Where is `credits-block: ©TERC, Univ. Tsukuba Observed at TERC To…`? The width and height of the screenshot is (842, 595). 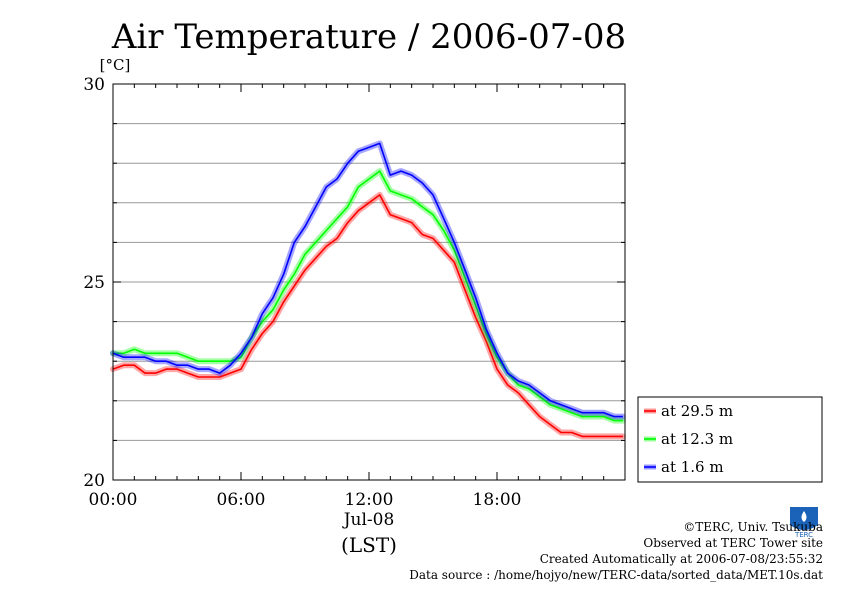
credits-block: ©TERC, Univ. Tsukuba Observed at TERC To… is located at coordinates (616, 551).